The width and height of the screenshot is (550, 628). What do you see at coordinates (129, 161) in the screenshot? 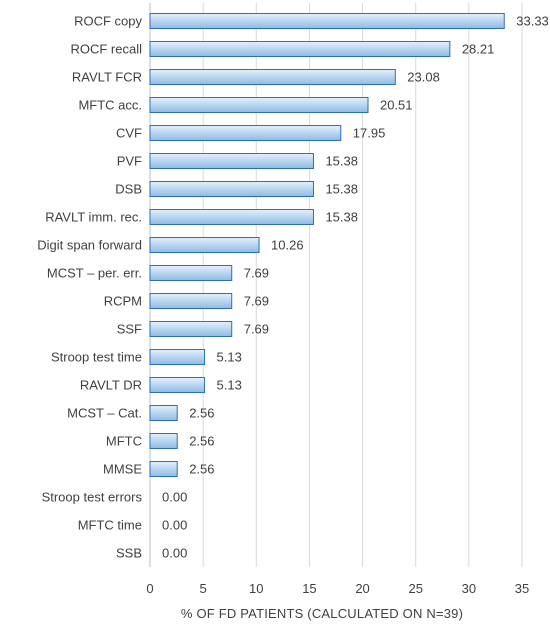
I see `category-label: PVF` at bounding box center [129, 161].